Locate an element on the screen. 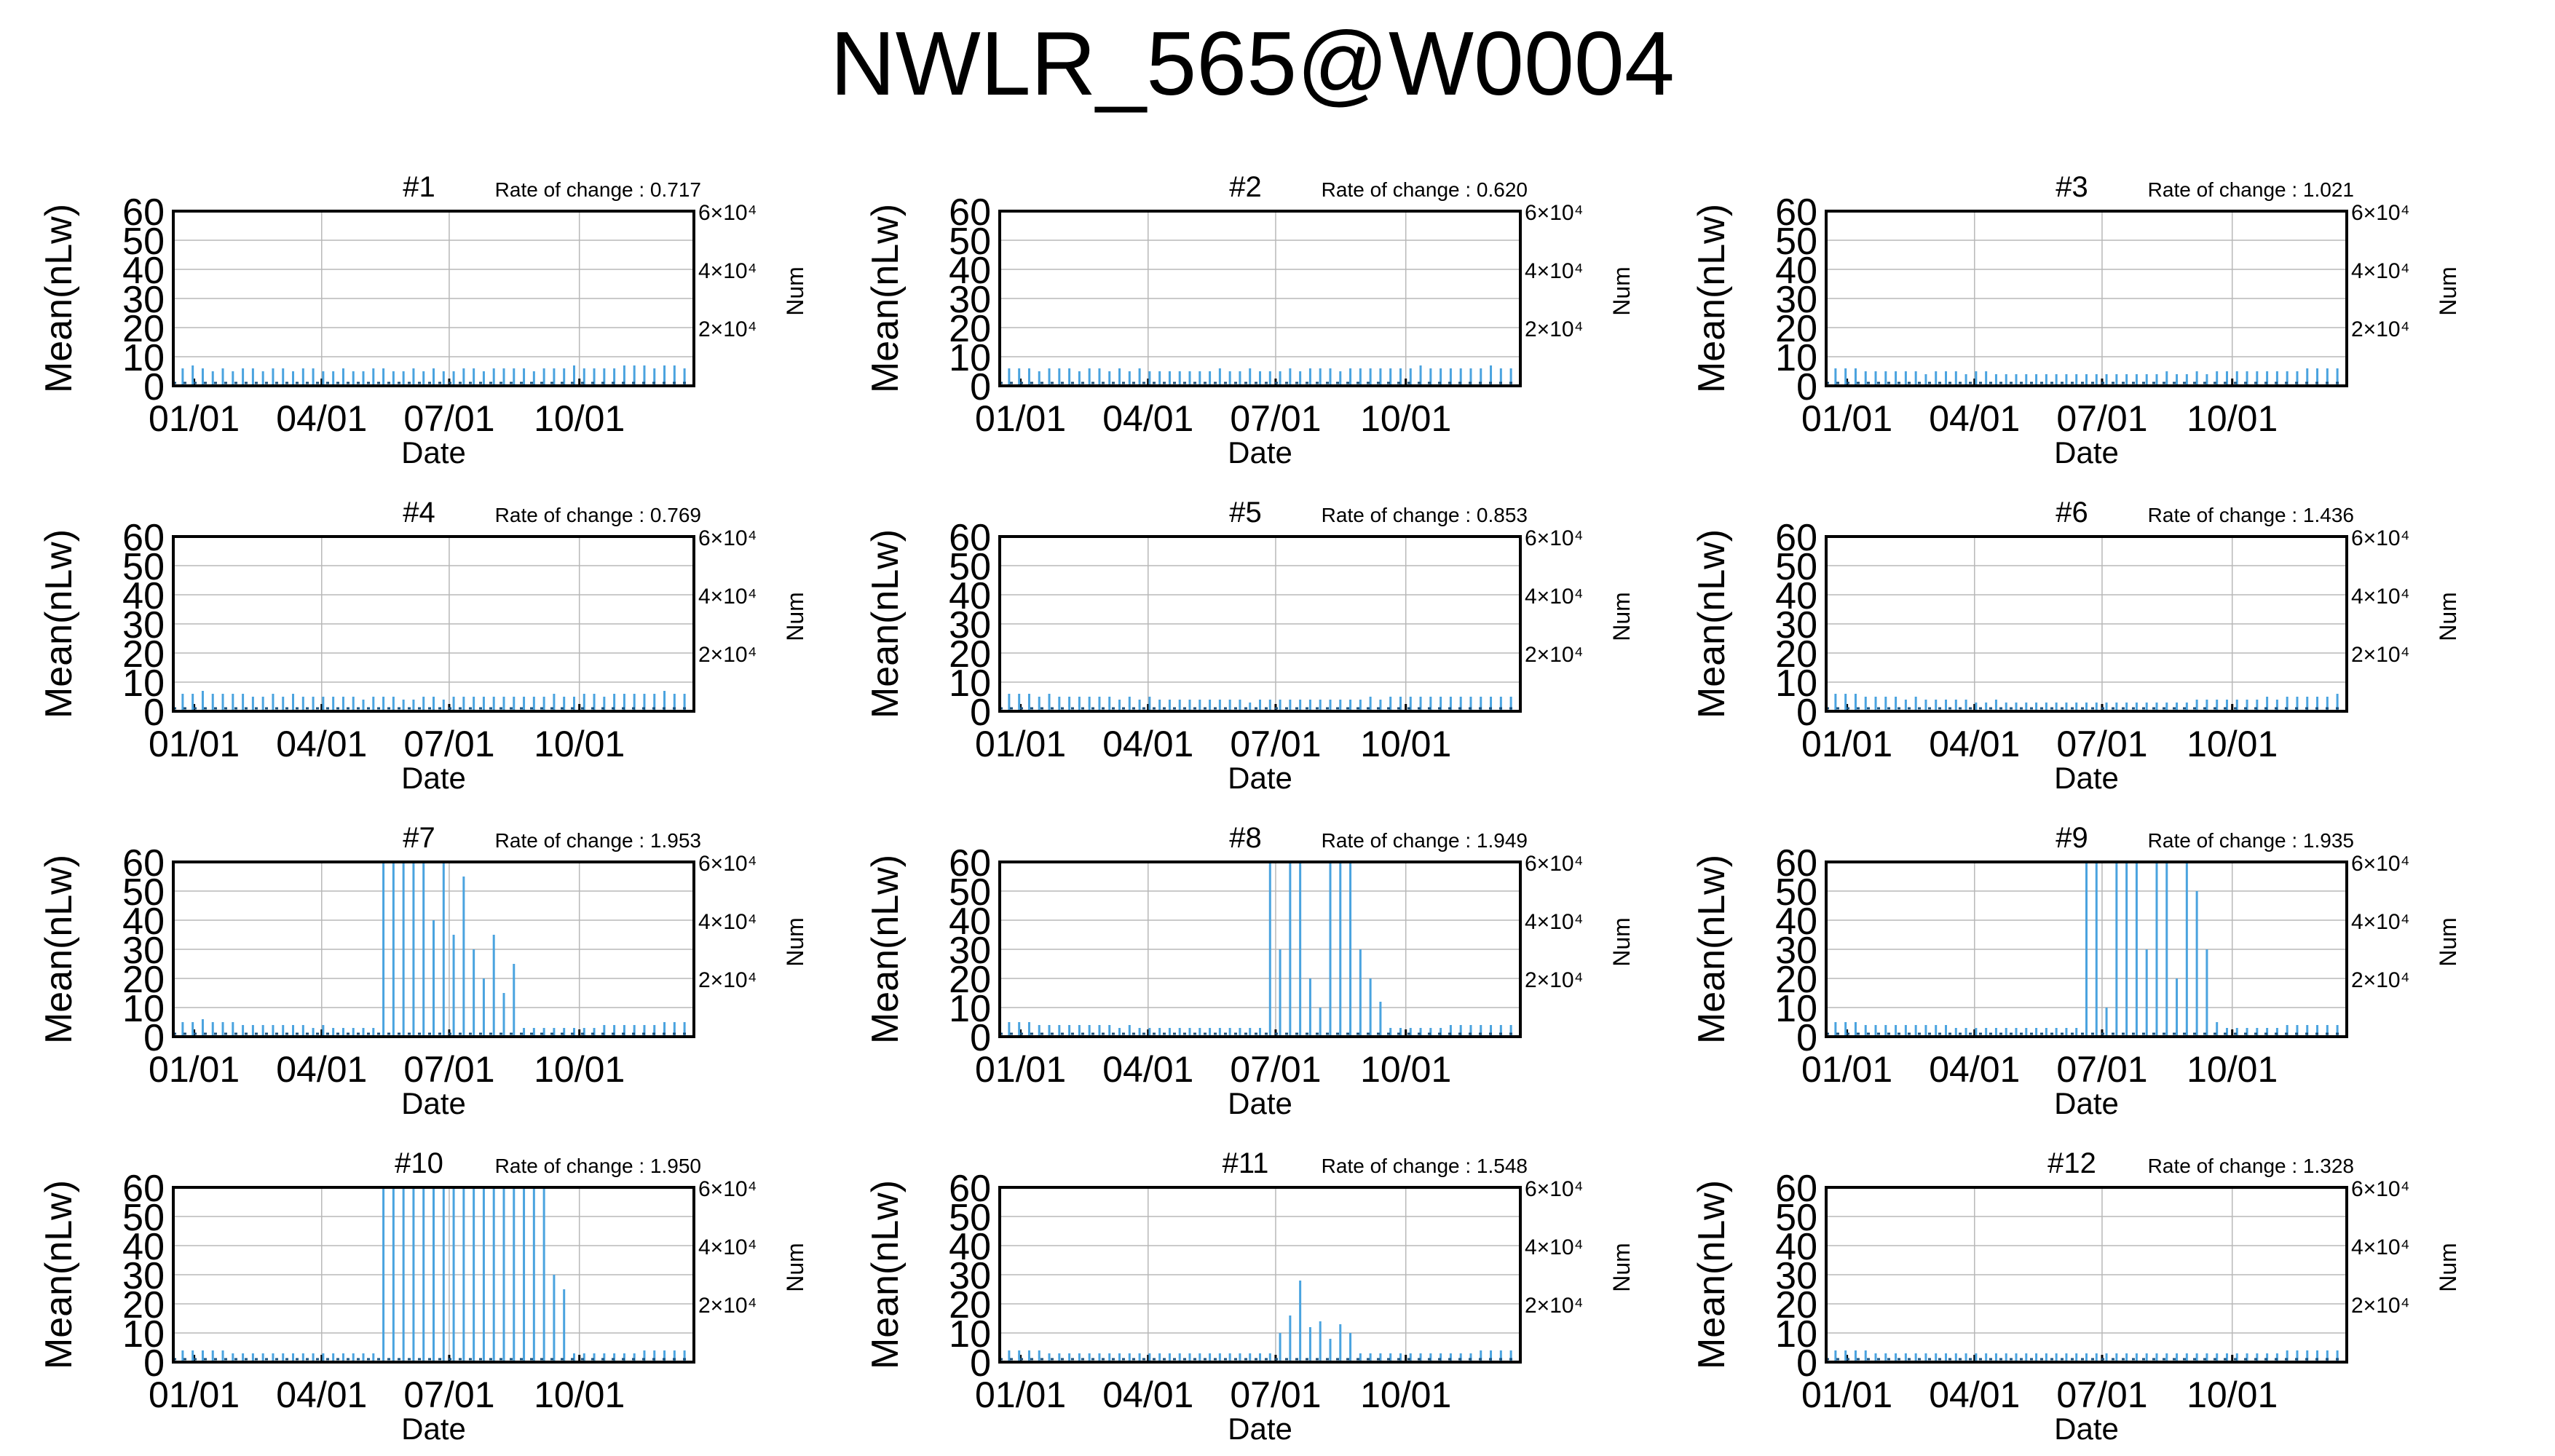 The width and height of the screenshot is (2555, 1456). rate-of-change-label: Rate of change : 0.620 is located at coordinates (1425, 189).